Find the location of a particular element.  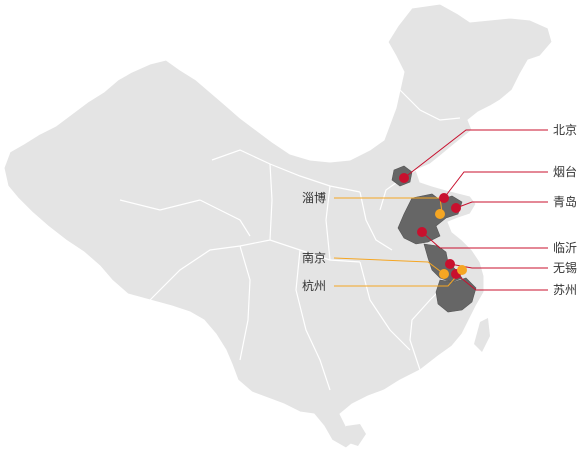

leader-lines is located at coordinates (440, 210).